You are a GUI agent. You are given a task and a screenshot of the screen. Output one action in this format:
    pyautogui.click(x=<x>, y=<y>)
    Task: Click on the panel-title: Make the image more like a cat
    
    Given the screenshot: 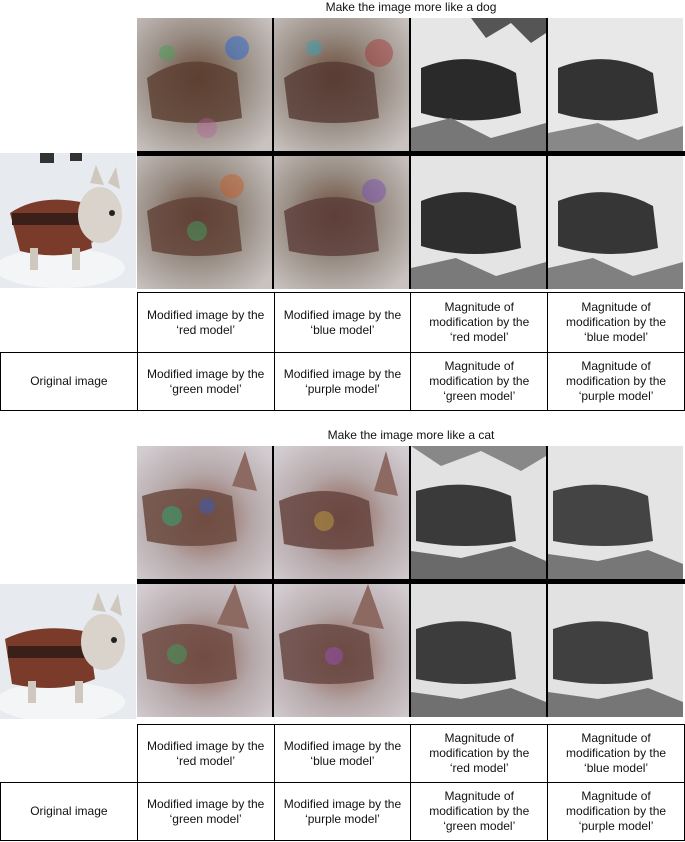 What is the action you would take?
    pyautogui.click(x=411, y=435)
    